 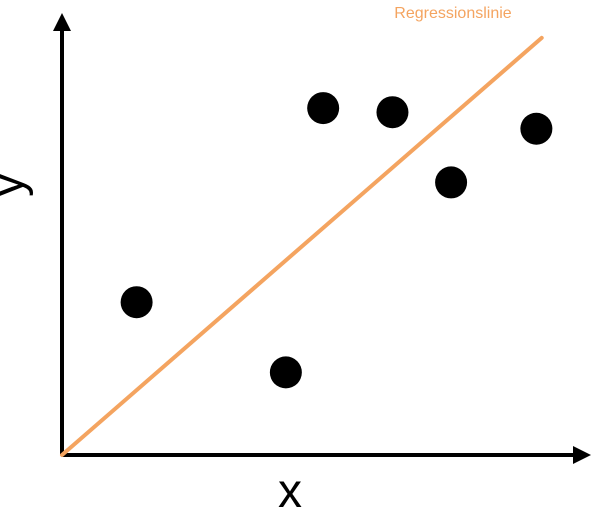 What do you see at coordinates (290, 488) in the screenshot?
I see `x-axis-label: x` at bounding box center [290, 488].